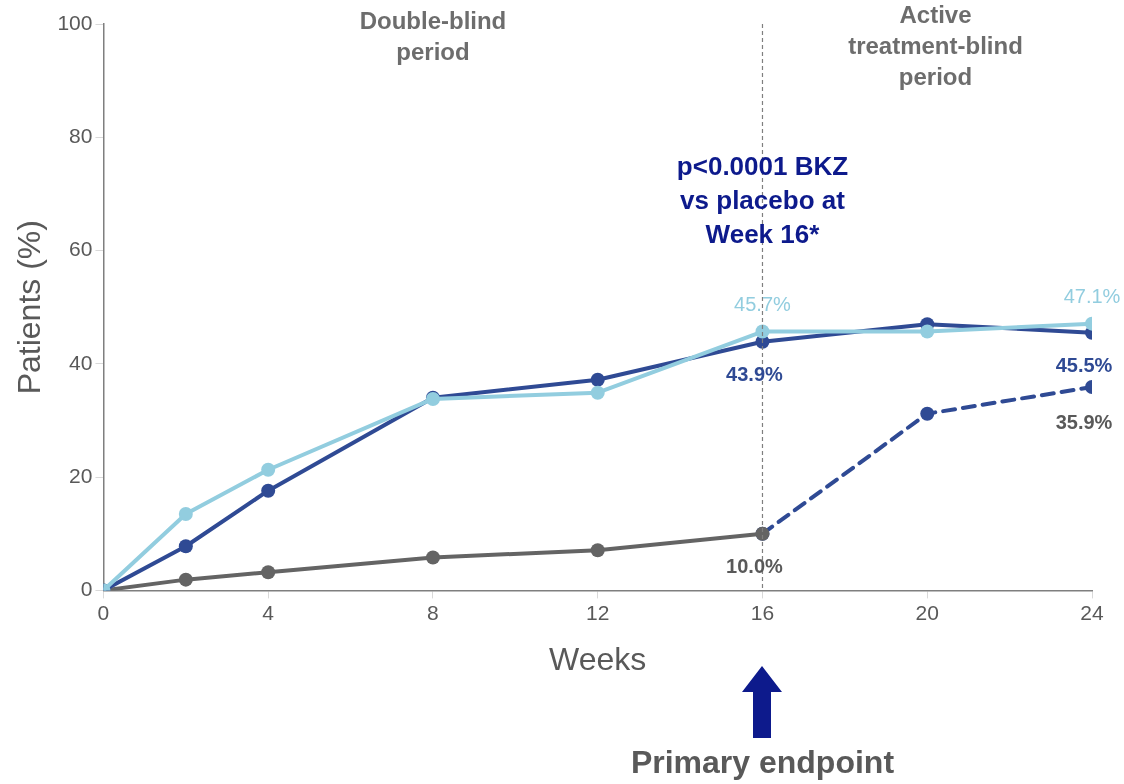 The width and height of the screenshot is (1124, 784). I want to click on y-tick-label: 80, so click(81, 136).